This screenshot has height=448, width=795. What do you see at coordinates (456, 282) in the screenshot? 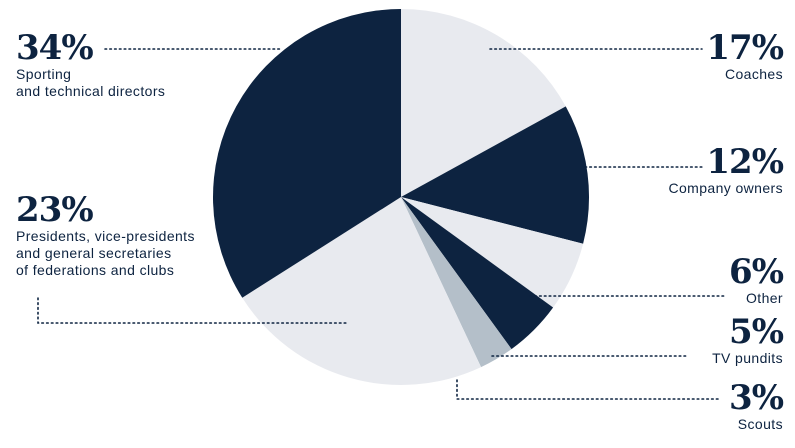
I see `pie-slice-scouts` at bounding box center [456, 282].